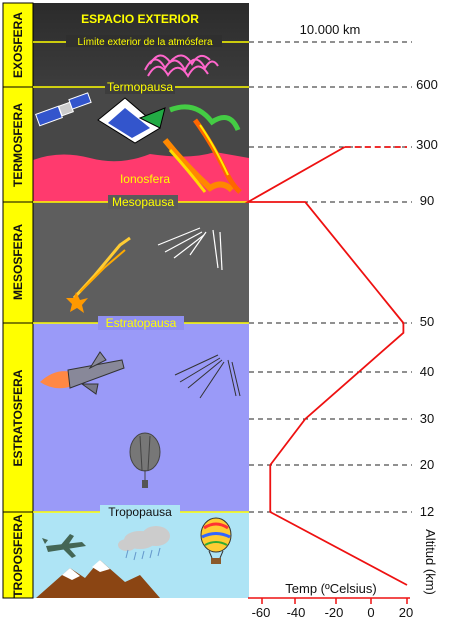 The height and width of the screenshot is (621, 453). What do you see at coordinates (145, 179) in the screenshot?
I see `ionosphere-label: Ionosfera` at bounding box center [145, 179].